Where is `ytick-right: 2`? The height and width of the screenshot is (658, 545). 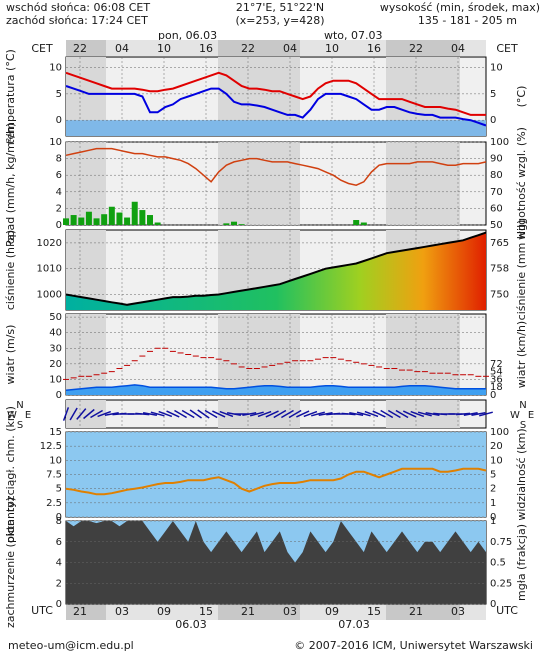 ytick-right: 2 is located at coordinates (493, 489).